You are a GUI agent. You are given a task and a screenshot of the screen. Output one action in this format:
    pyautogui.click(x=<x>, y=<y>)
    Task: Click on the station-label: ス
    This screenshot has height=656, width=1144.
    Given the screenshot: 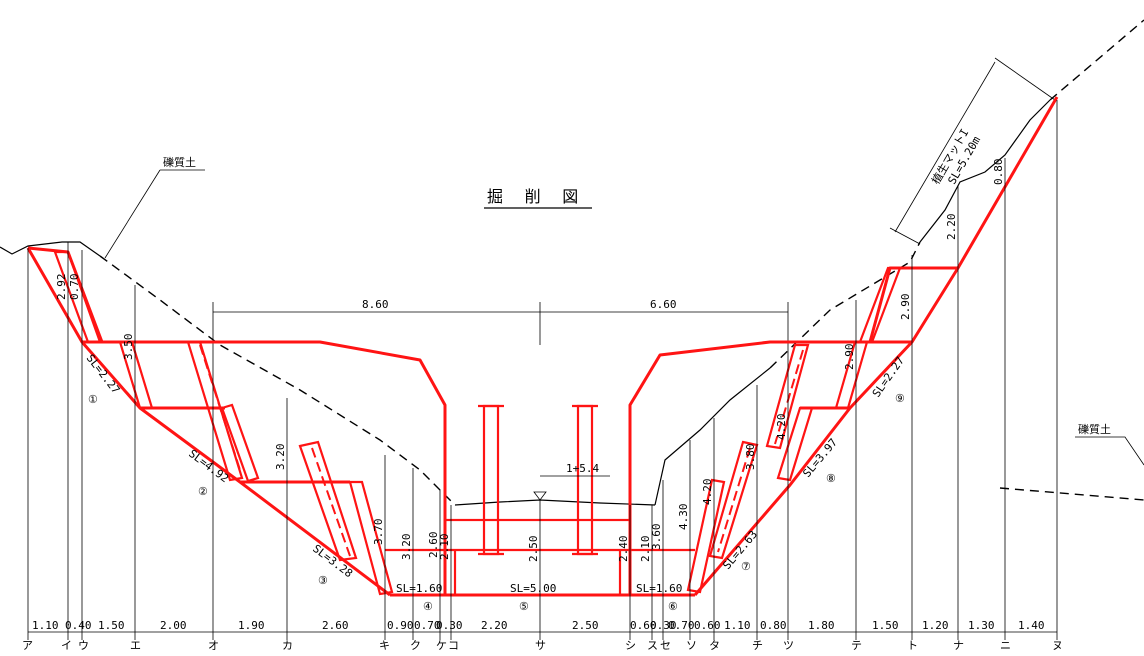 What is the action you would take?
    pyautogui.click(x=652, y=645)
    